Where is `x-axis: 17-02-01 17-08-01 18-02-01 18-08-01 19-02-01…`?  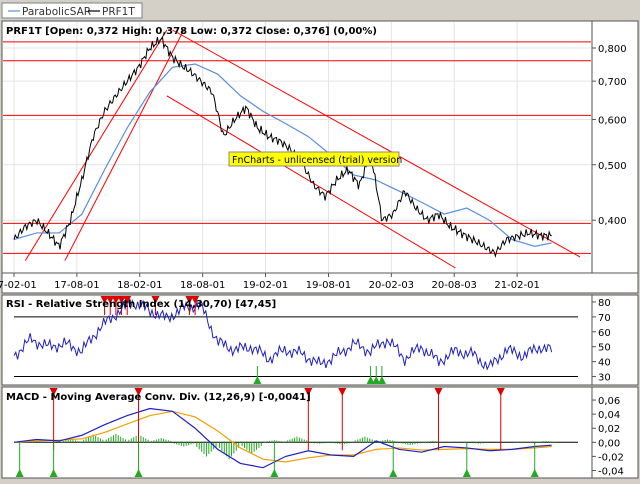 x-axis: 17-02-01 17-08-01 18-02-01 18-08-01 19-02-01… is located at coordinates (319, 283).